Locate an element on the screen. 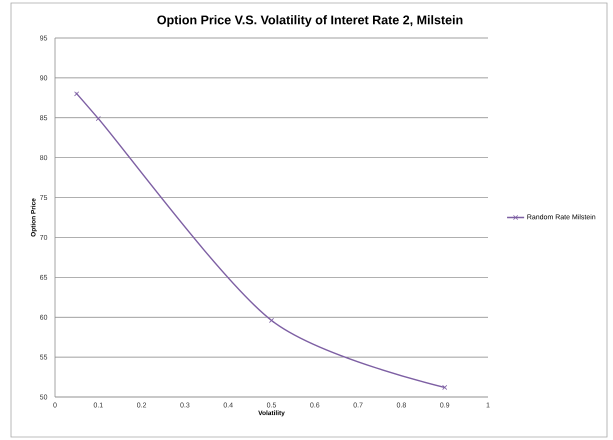  chart-title: Option Price V.S. Volatility of Interet Rate 2, Milstein is located at coordinates (309, 21).